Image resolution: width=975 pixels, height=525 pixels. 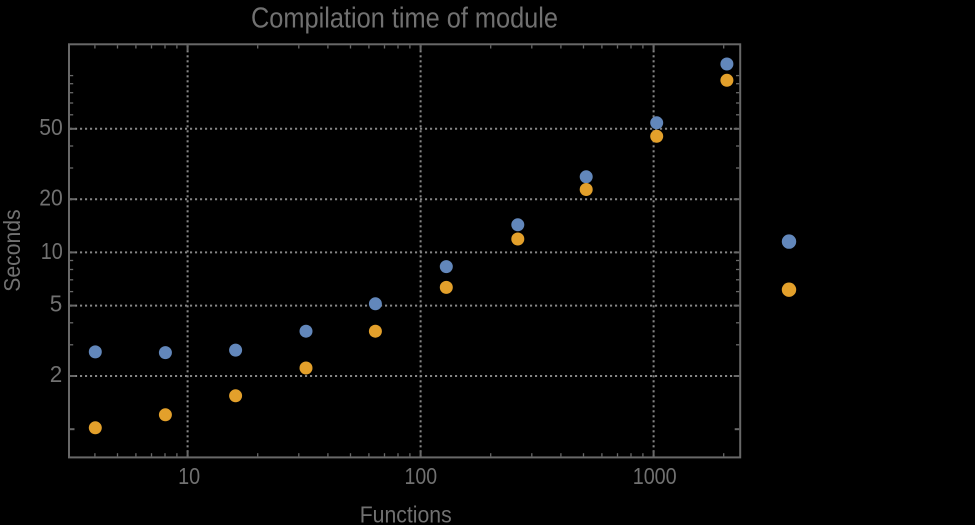 I want to click on svg-text: 20, so click(x=51, y=197).